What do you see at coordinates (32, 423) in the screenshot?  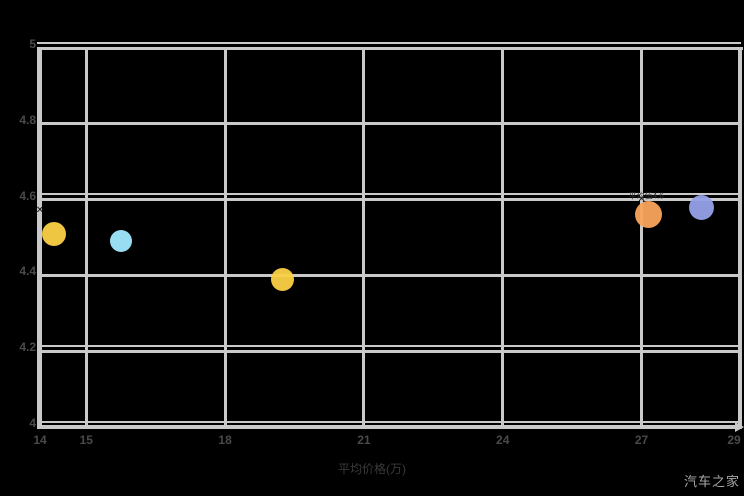 I see `y-tick-label: 4` at bounding box center [32, 423].